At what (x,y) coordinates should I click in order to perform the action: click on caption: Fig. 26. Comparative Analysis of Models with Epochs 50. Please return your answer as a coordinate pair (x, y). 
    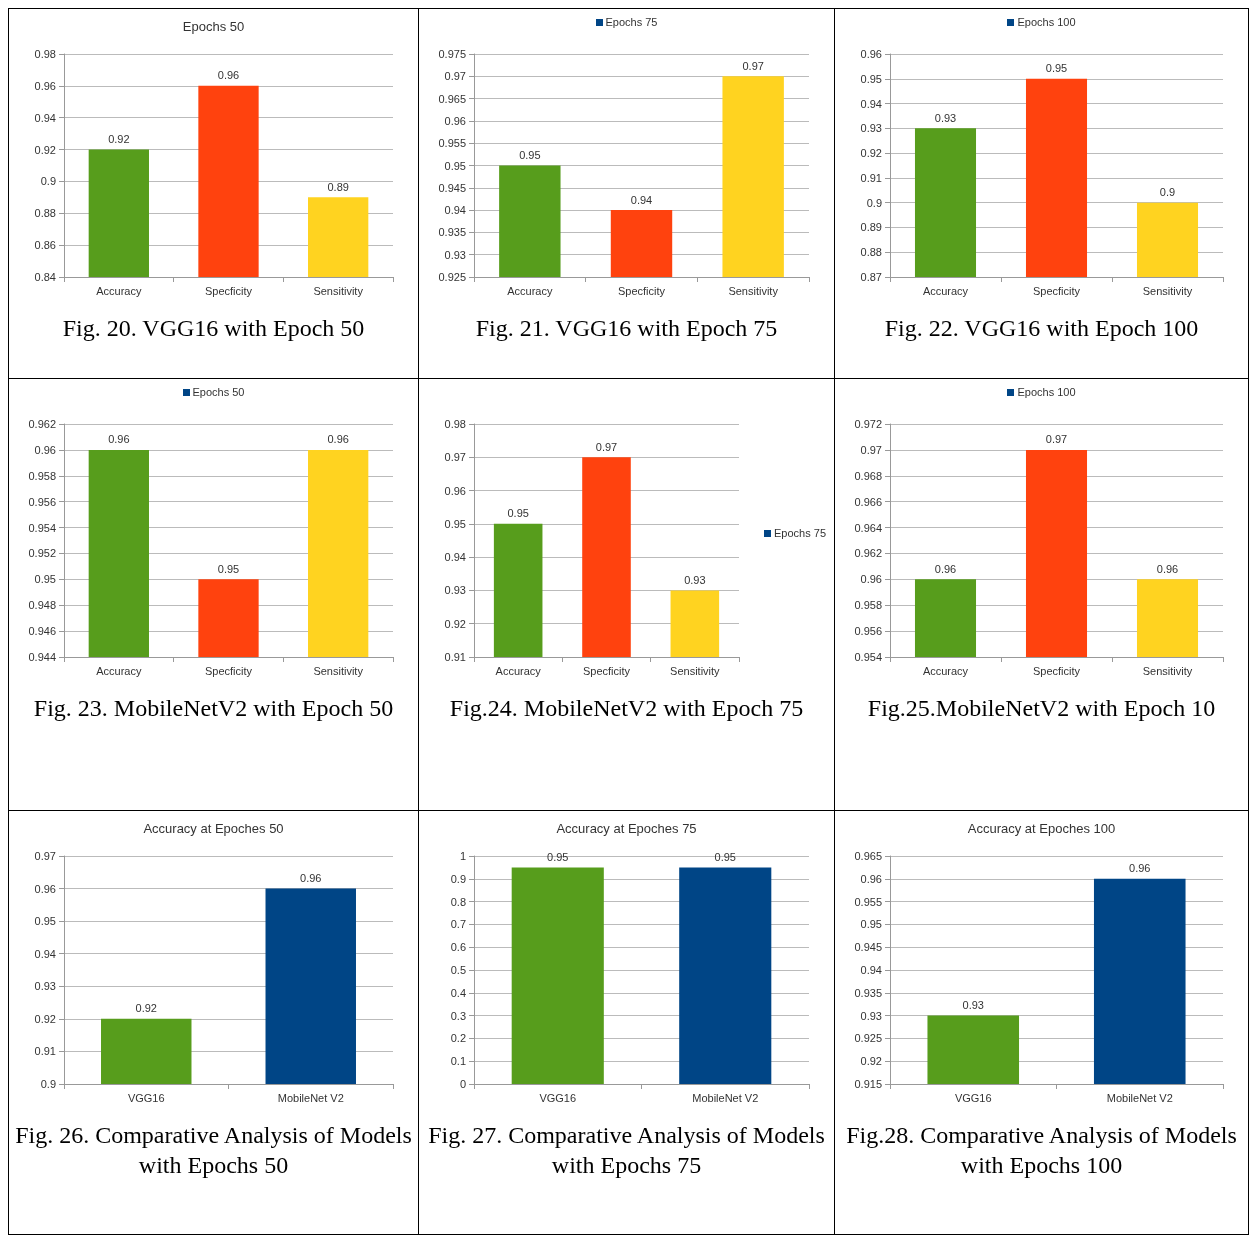
    Looking at the image, I should click on (213, 1150).